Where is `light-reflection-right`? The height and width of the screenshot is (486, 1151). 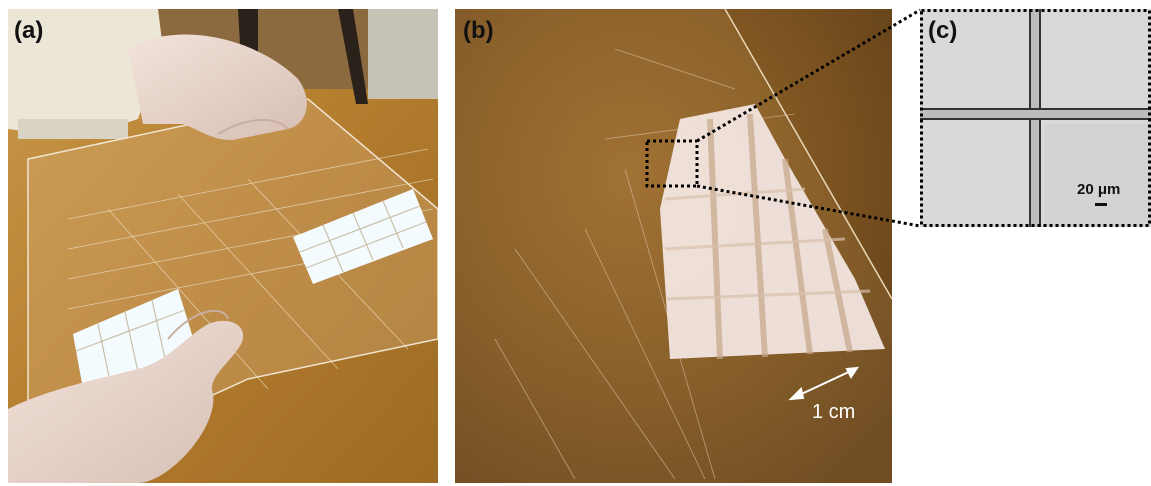 light-reflection-right is located at coordinates (363, 236).